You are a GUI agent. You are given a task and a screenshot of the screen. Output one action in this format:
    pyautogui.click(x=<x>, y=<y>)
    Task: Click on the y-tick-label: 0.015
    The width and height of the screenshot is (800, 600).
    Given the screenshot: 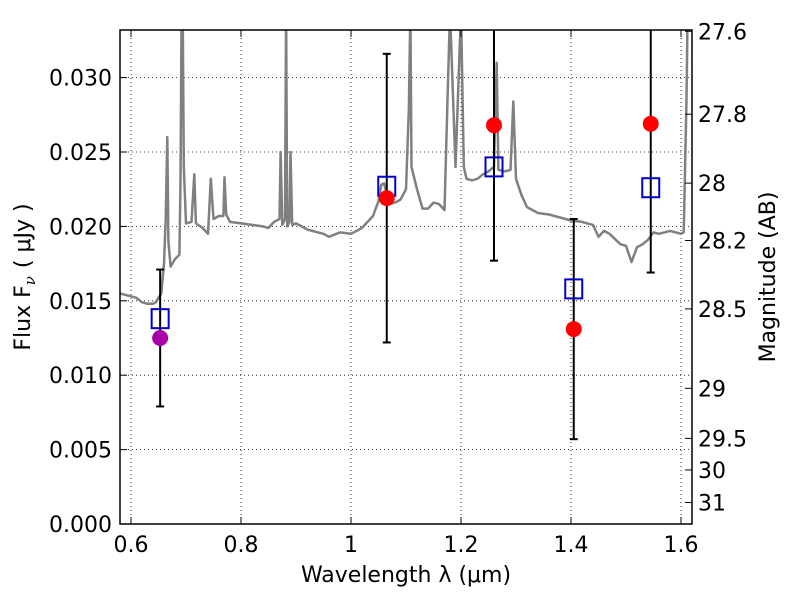 What is the action you would take?
    pyautogui.click(x=80, y=302)
    